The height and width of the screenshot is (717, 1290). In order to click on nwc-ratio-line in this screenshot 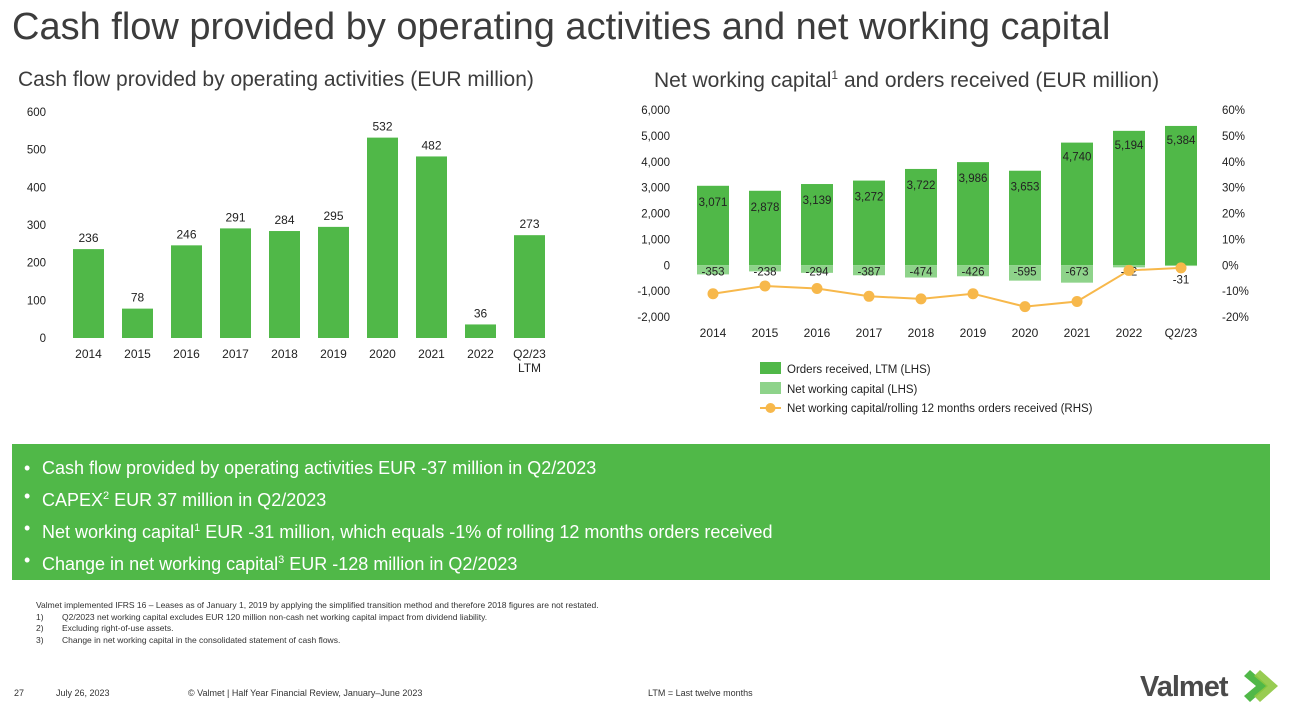, I will do `click(947, 287)`.